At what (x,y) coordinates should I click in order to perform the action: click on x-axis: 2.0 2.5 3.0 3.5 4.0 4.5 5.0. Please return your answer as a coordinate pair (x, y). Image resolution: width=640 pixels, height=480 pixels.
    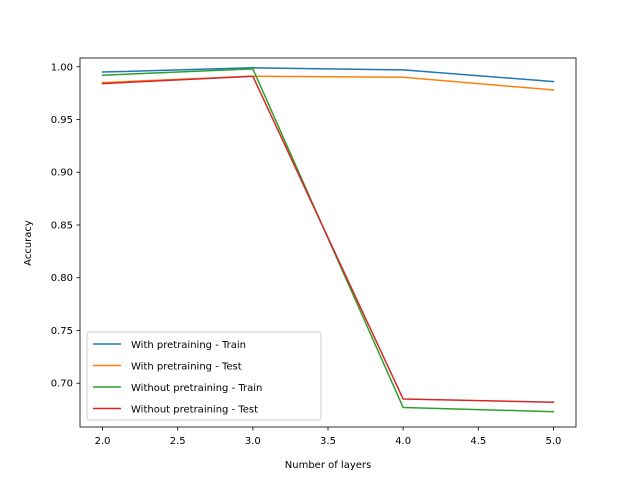
    Looking at the image, I should click on (328, 437).